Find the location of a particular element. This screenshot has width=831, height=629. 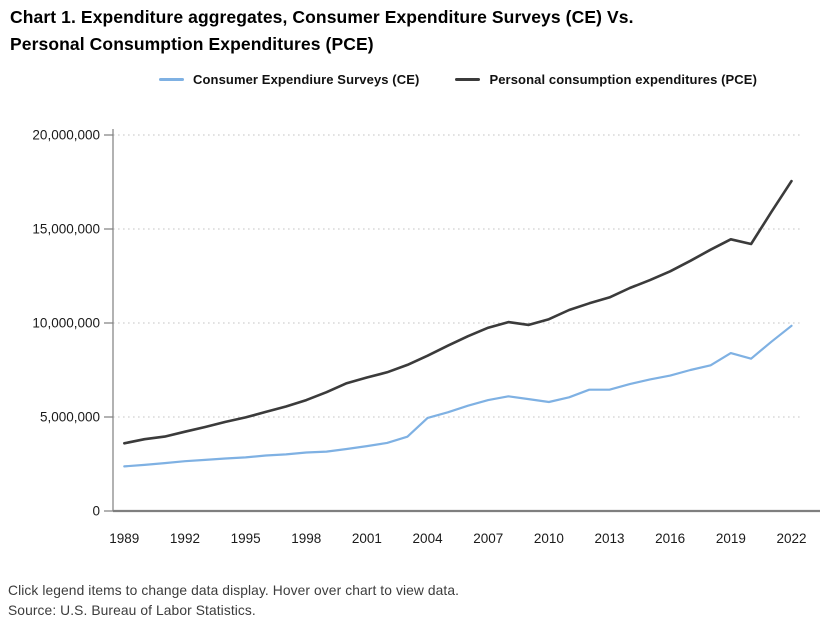

x-tick-label: 2007 is located at coordinates (488, 538).